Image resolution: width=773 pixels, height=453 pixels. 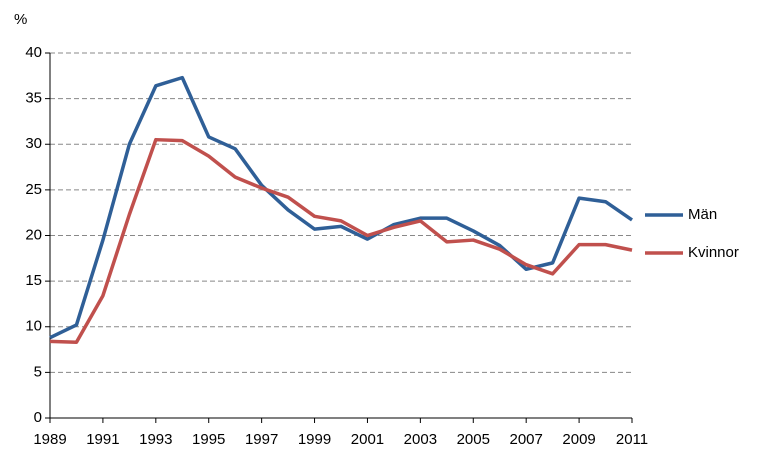 I want to click on y-tick-label: 40, so click(x=33, y=52).